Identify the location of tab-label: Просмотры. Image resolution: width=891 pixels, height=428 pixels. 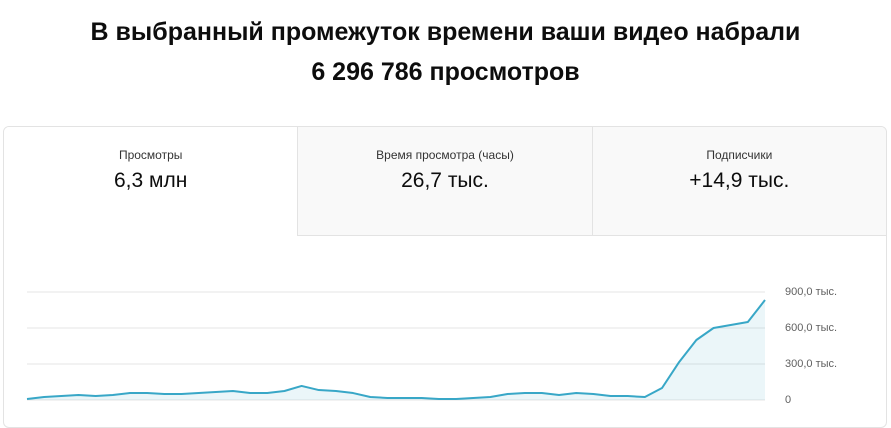
(150, 155).